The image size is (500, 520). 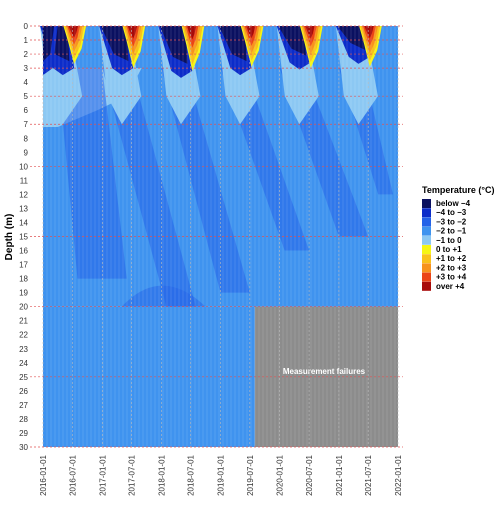 I want to click on legend-label: +2 to +3, so click(x=451, y=267).